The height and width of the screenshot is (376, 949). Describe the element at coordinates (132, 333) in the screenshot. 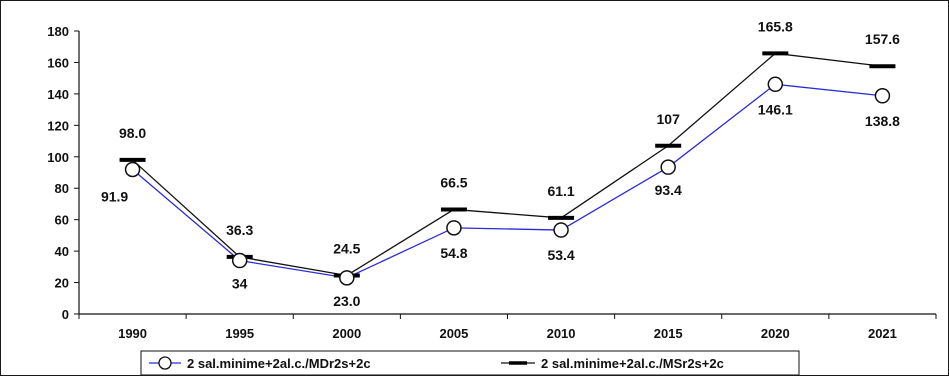

I see `x-tick-label: 1990` at that location.